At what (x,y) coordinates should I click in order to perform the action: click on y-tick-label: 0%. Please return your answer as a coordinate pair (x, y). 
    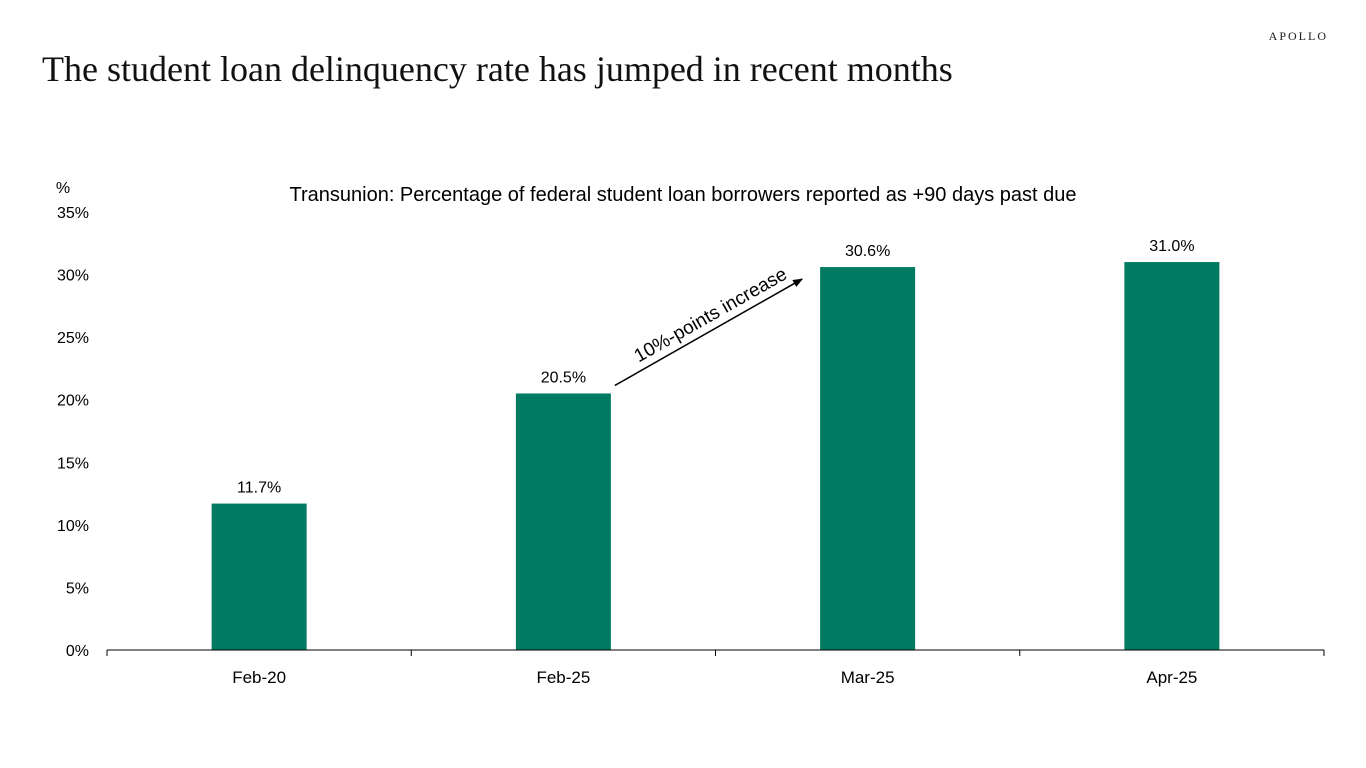
    Looking at the image, I should click on (77, 651).